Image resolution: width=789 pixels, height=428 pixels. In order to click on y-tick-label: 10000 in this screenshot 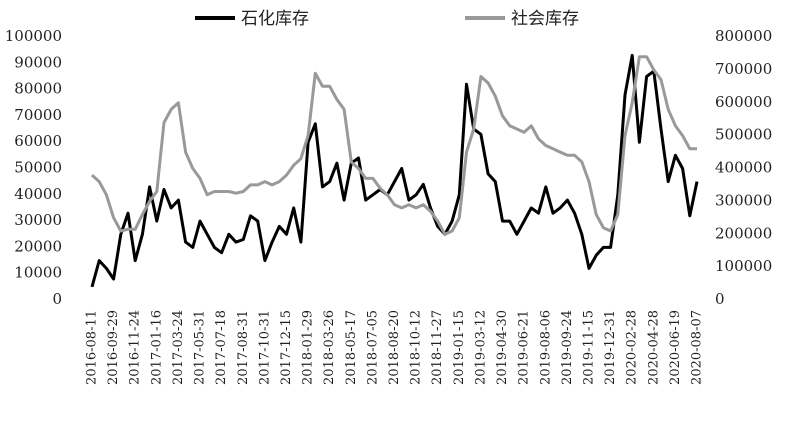, I will do `click(38, 273)`.